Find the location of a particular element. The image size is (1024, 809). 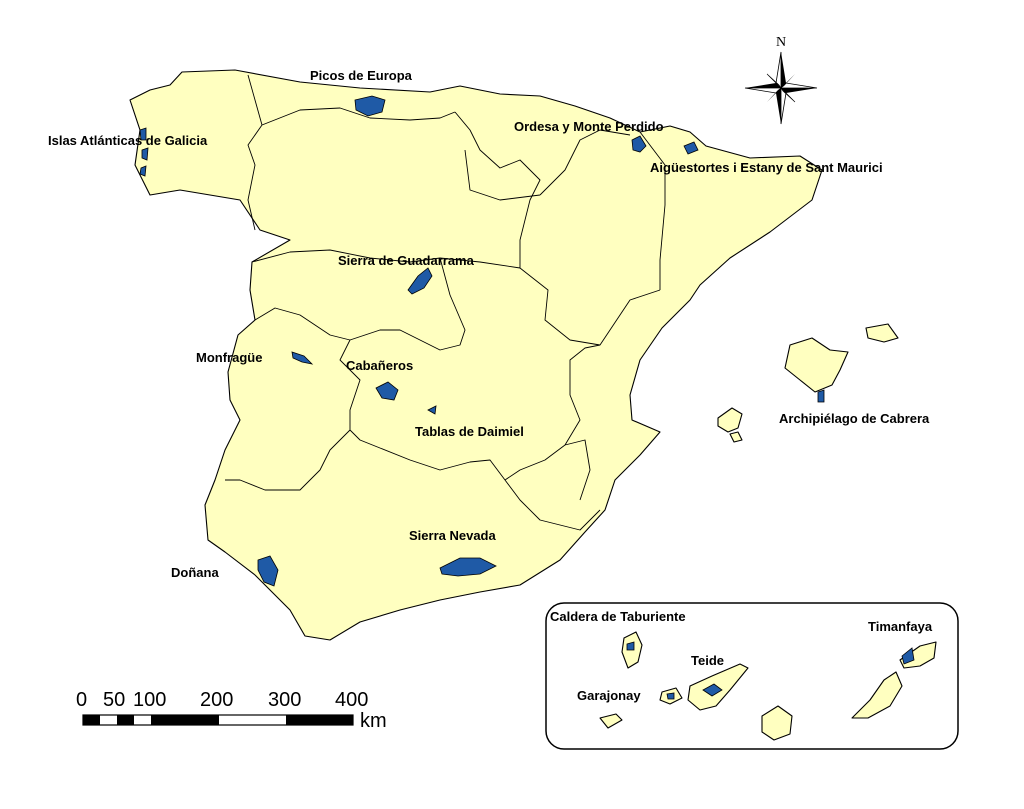

canary-inset-frame is located at coordinates (752, 676).